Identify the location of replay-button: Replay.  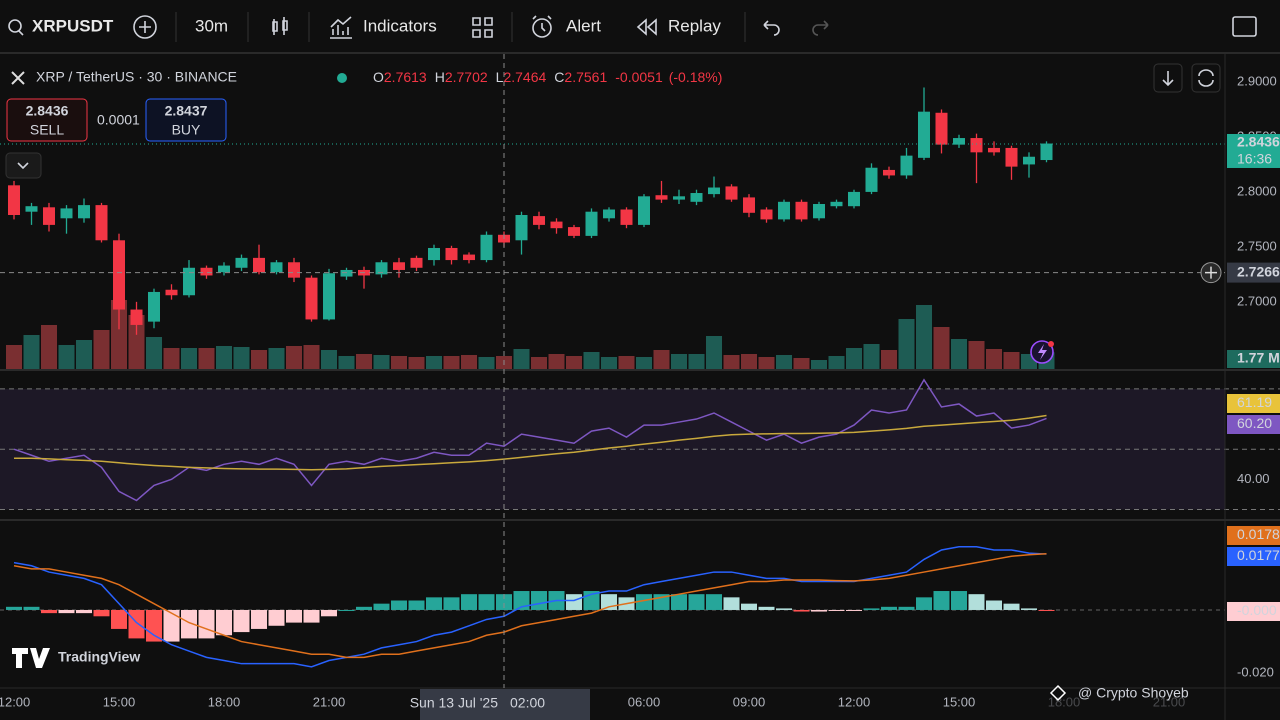
(694, 25).